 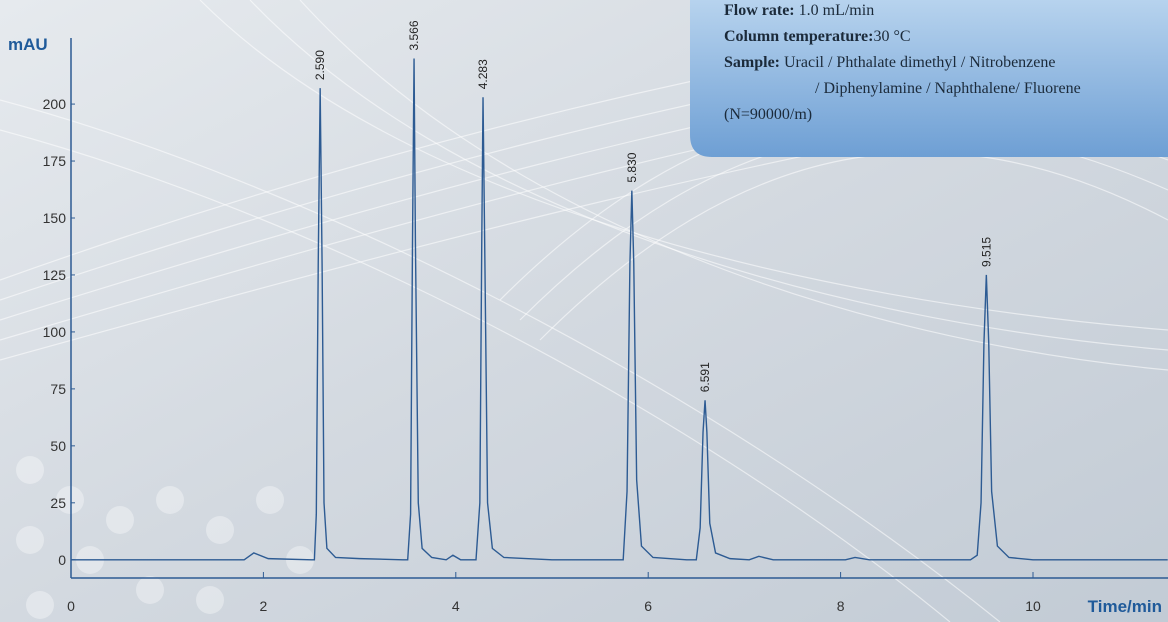 What do you see at coordinates (58, 389) in the screenshot?
I see `y-tick-label: 75` at bounding box center [58, 389].